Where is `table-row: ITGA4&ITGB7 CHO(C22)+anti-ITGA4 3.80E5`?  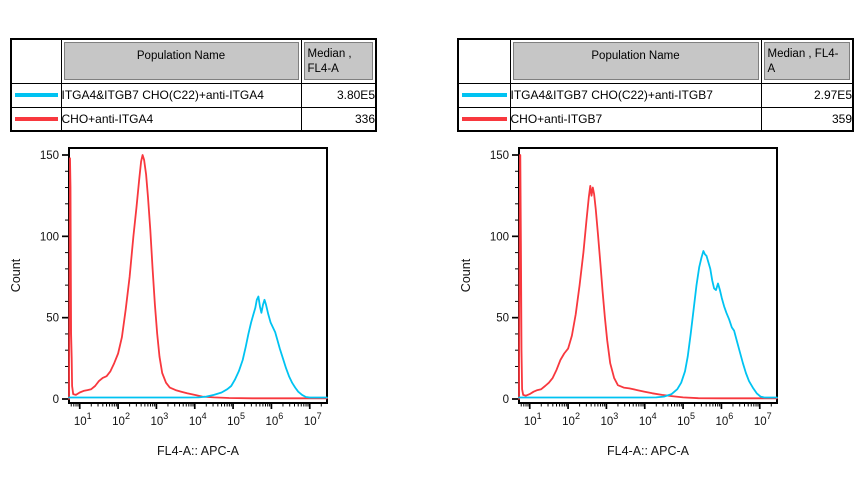
table-row: ITGA4&ITGB7 CHO(C22)+anti-ITGA4 3.80E5 is located at coordinates (193, 95).